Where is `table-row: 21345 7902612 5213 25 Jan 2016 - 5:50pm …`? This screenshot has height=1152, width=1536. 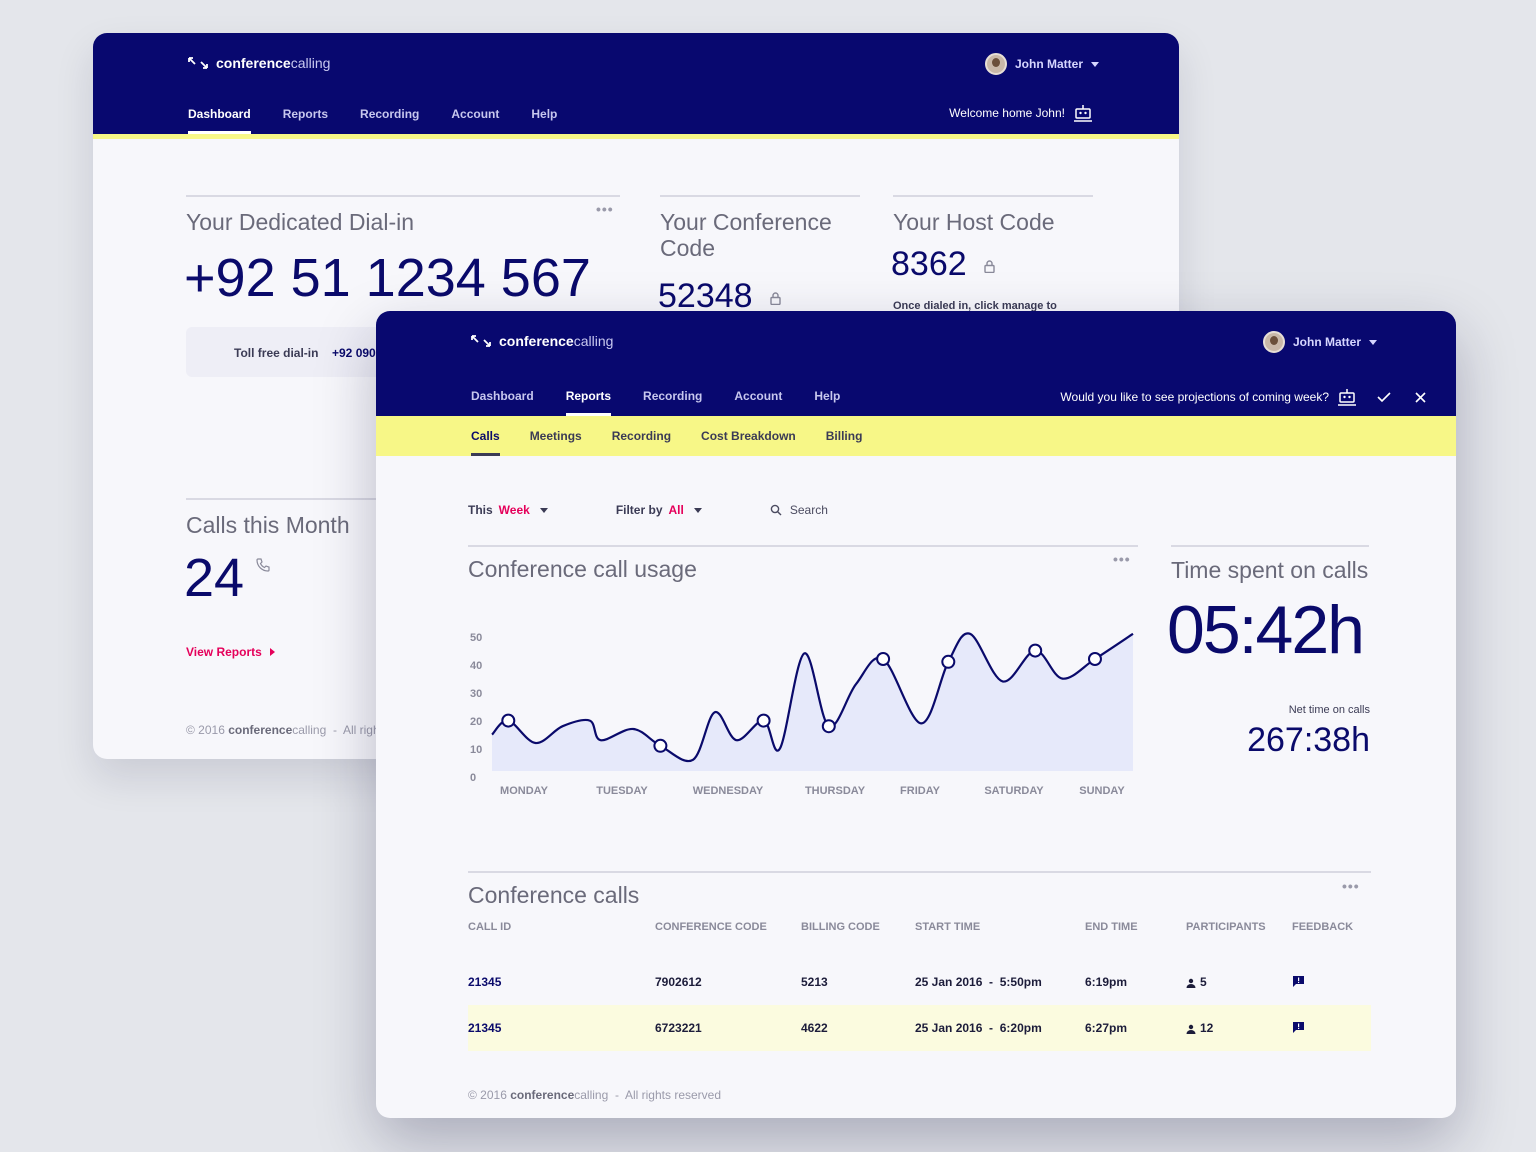
table-row: 21345 7902612 5213 25 Jan 2016 - 5:50pm … is located at coordinates (919, 982).